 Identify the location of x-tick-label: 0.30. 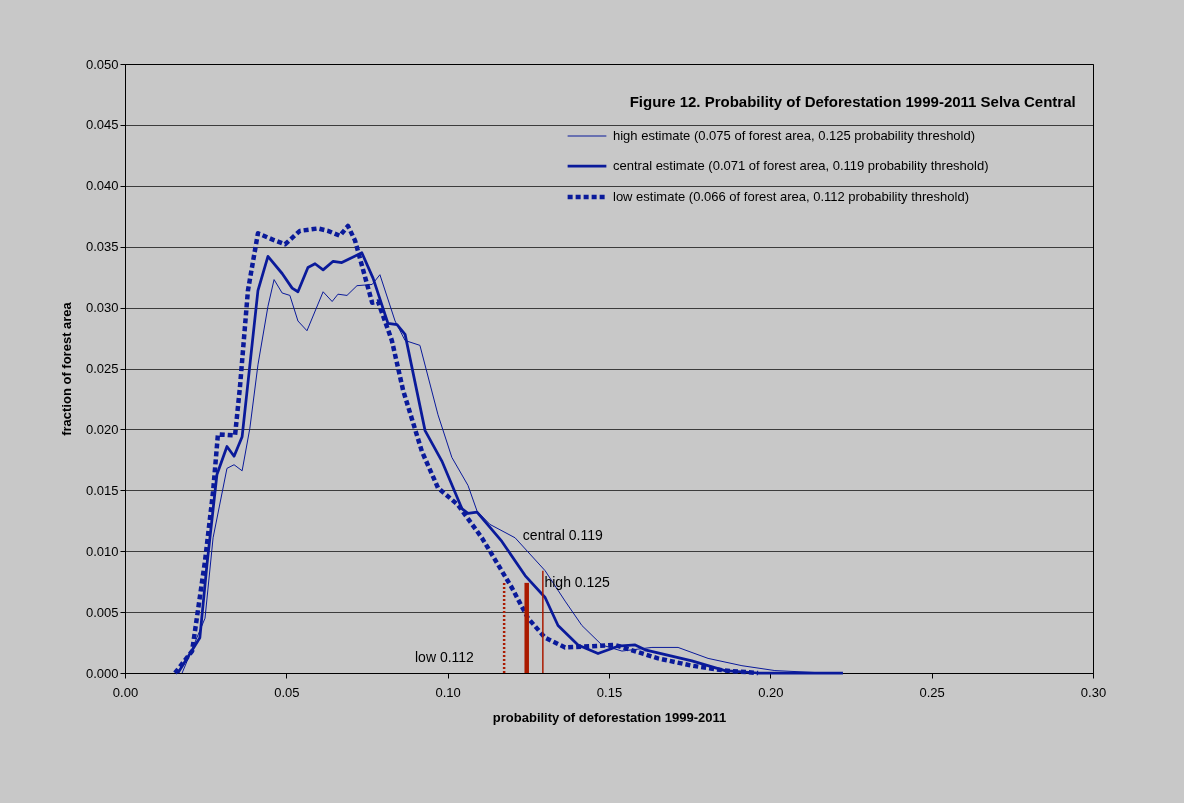
(1093, 692).